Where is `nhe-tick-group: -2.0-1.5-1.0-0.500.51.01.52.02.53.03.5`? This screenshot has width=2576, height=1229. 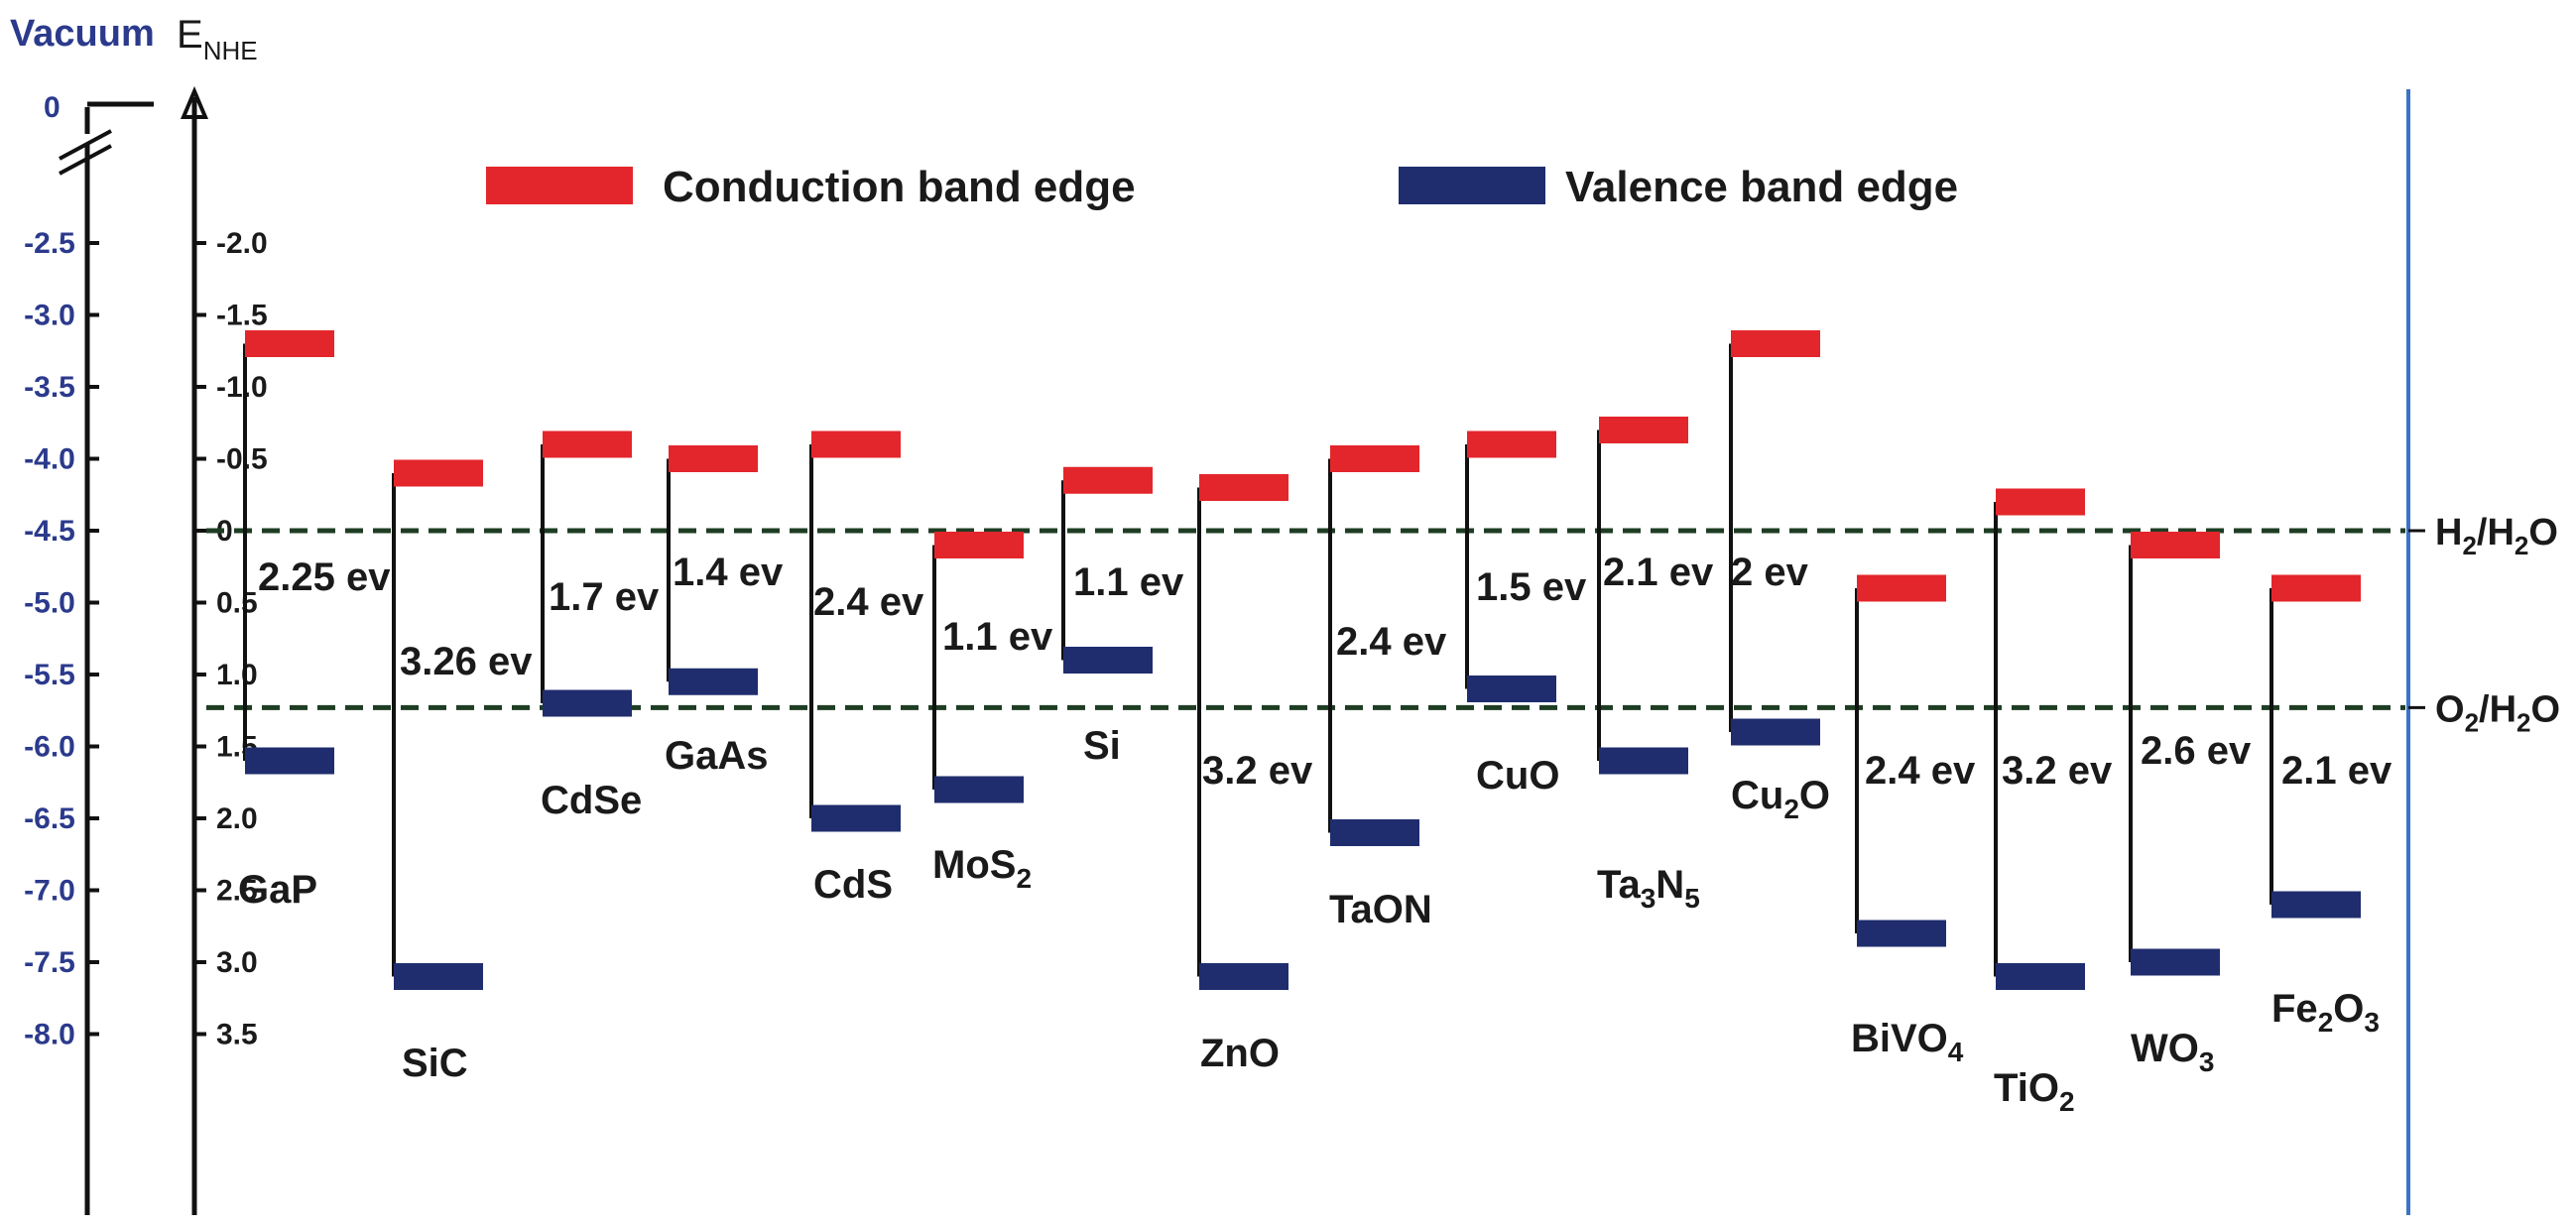
nhe-tick-group: -2.0-1.5-1.0-0.500.51.01.52.02.53.03.5 is located at coordinates (231, 639).